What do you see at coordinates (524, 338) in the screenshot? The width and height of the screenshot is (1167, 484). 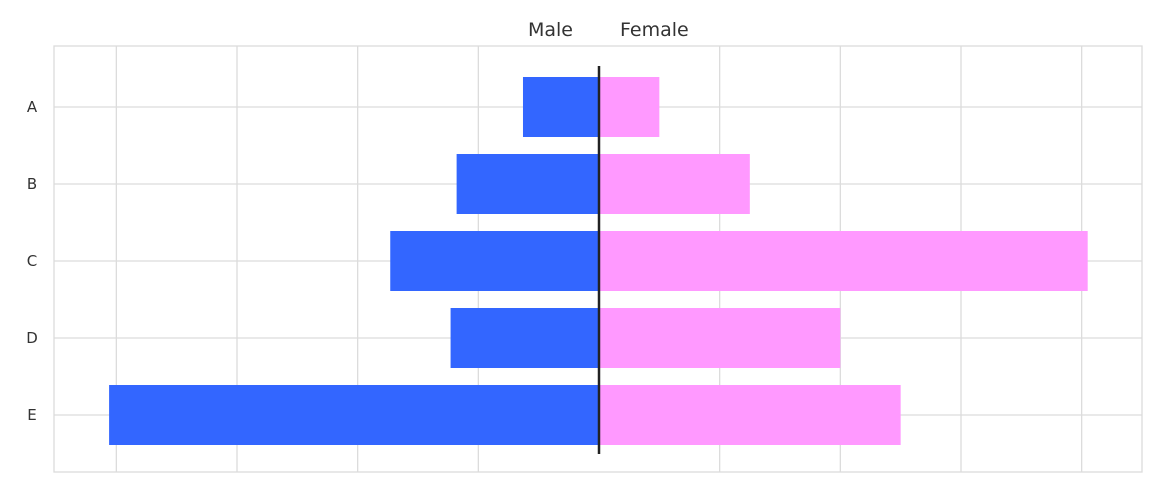 I see `bar-male-d` at bounding box center [524, 338].